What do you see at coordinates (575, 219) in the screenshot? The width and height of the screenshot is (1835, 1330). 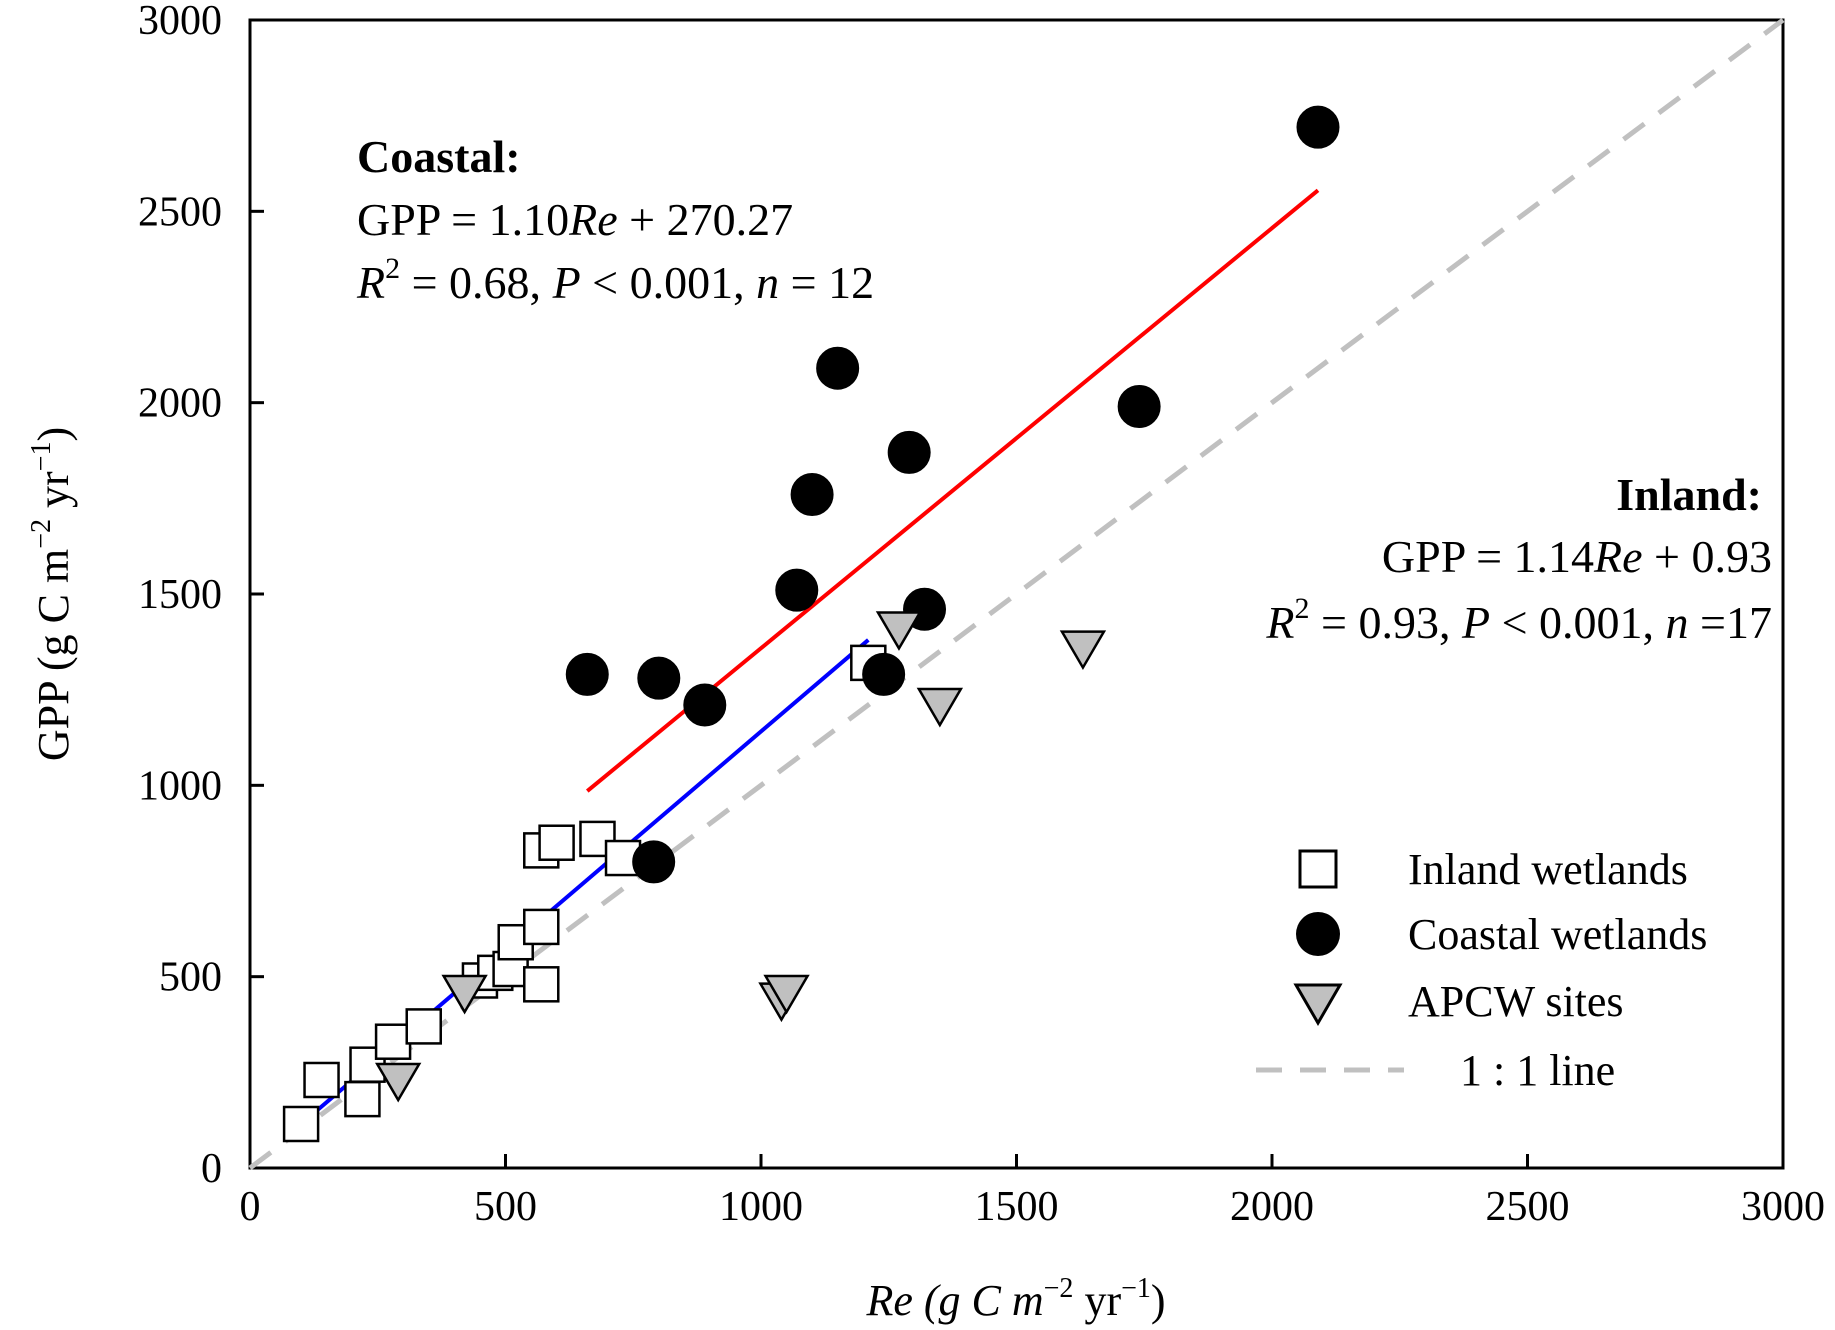 I see `coastal-equation: GPP = 1.10Re + 270.27` at bounding box center [575, 219].